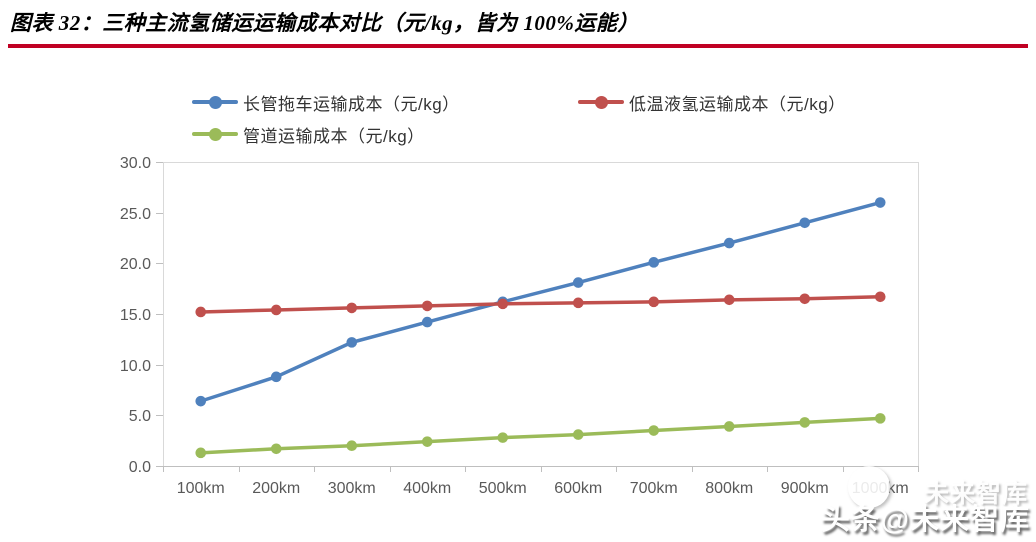 The height and width of the screenshot is (542, 1036). I want to click on y-axis-label: 0.0, so click(140, 467).